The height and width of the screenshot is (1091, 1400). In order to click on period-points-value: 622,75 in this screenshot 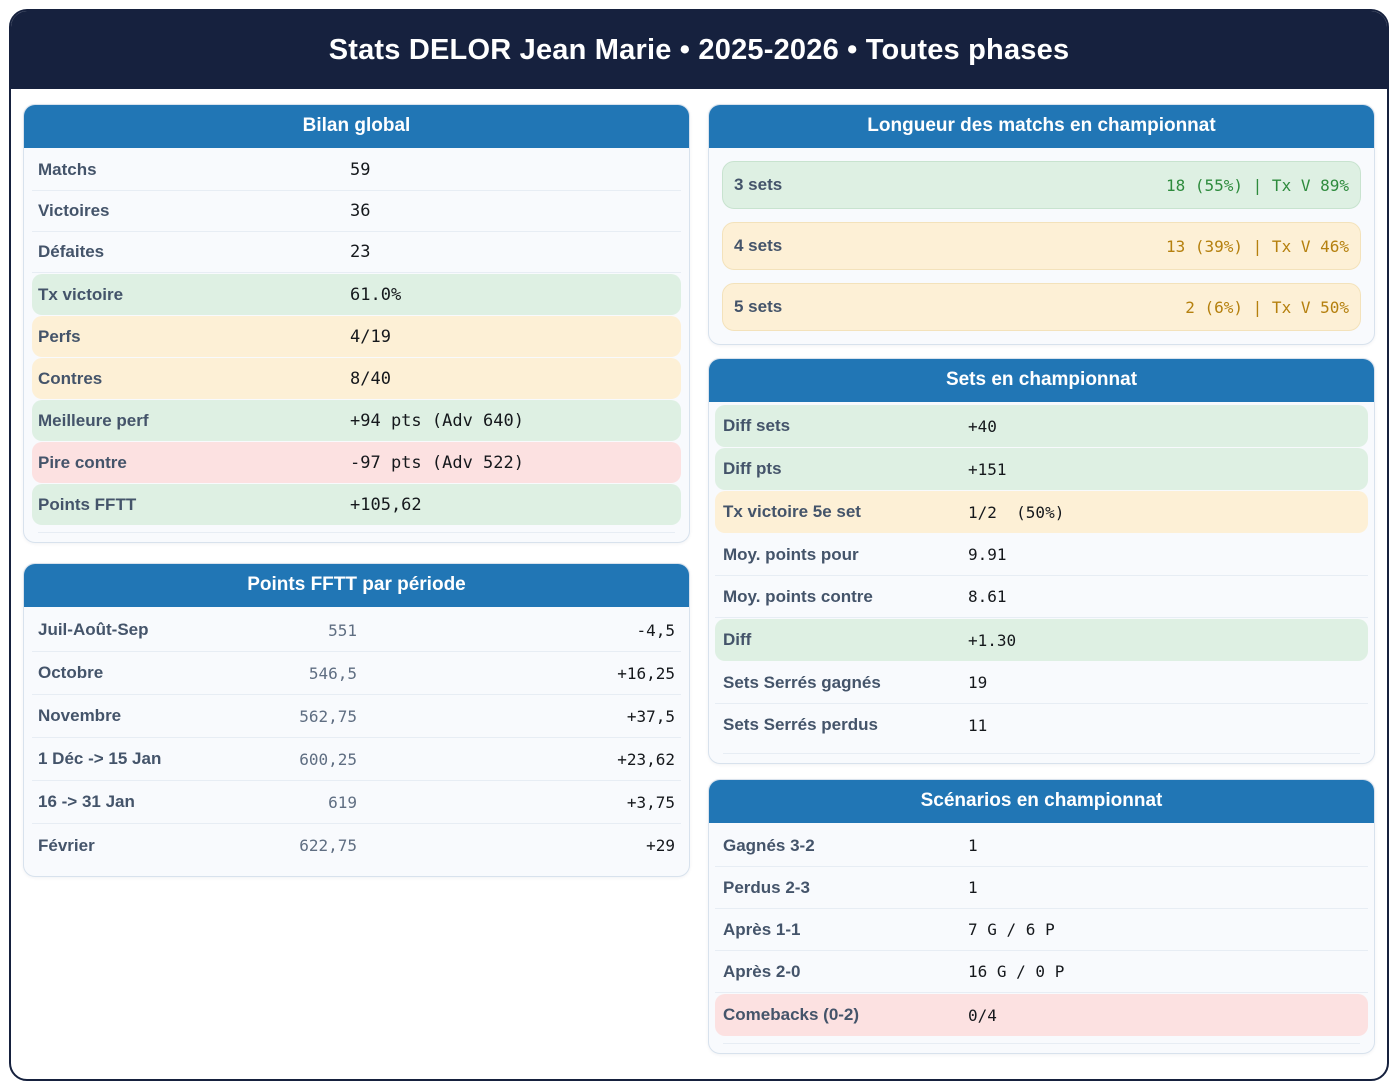, I will do `click(328, 845)`.